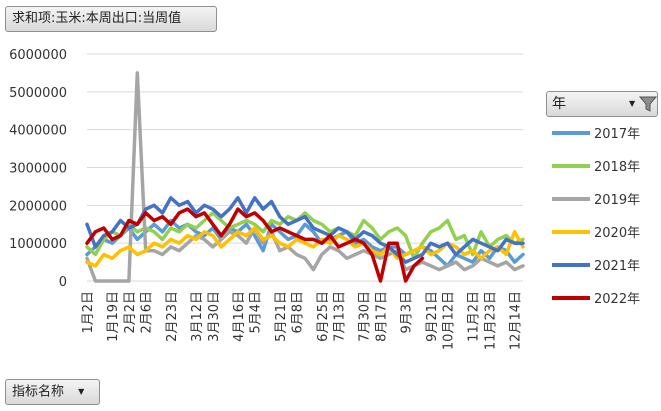 This screenshot has width=661, height=411. I want to click on y-tick-label: 3000000, so click(38, 169).